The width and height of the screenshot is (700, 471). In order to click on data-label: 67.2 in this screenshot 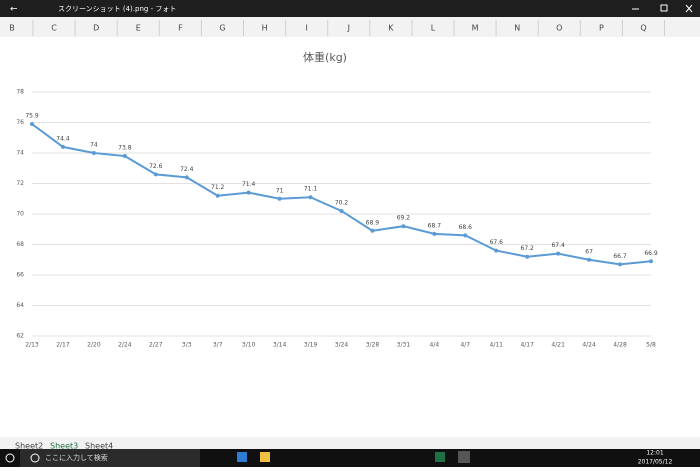, I will do `click(528, 248)`.